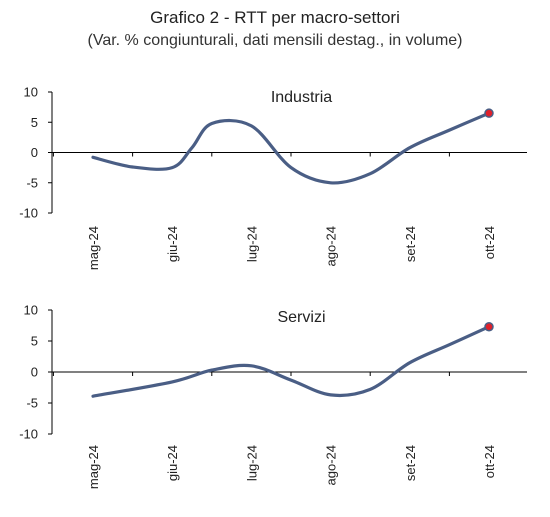  I want to click on panel-title: Industria, so click(301, 97).